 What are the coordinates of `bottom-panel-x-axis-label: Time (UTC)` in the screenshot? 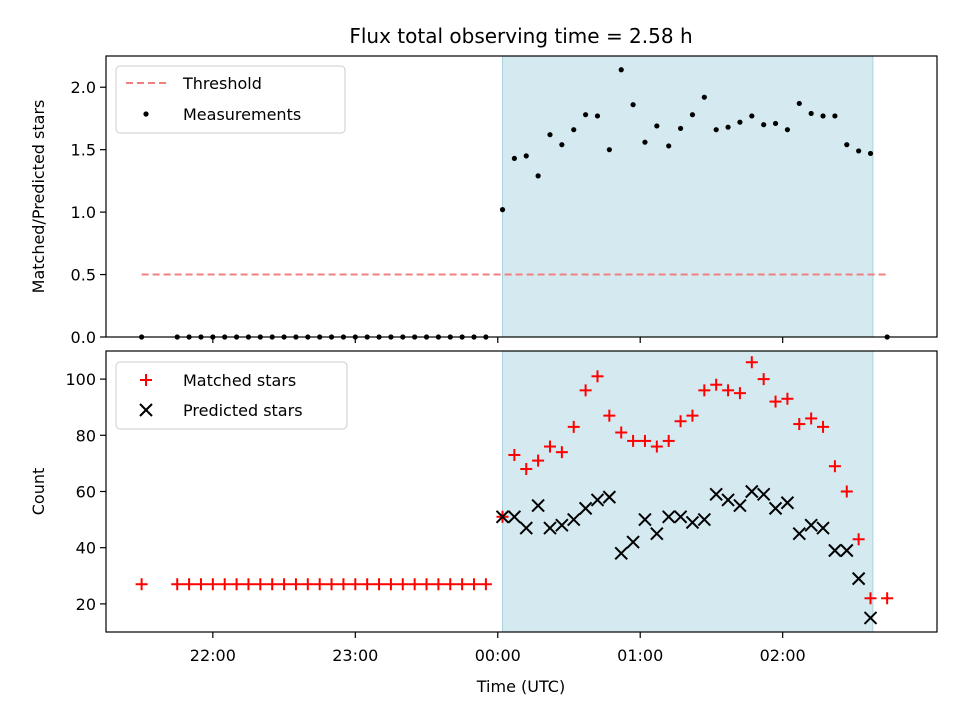 It's located at (520, 686).